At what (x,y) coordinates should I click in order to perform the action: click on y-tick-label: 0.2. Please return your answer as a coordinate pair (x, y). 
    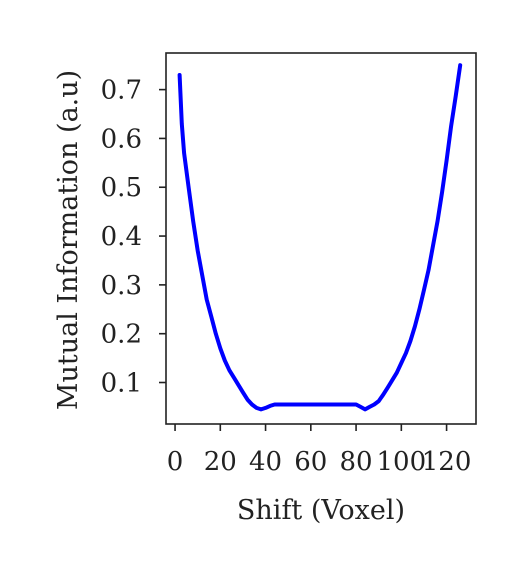
    Looking at the image, I should click on (121, 335).